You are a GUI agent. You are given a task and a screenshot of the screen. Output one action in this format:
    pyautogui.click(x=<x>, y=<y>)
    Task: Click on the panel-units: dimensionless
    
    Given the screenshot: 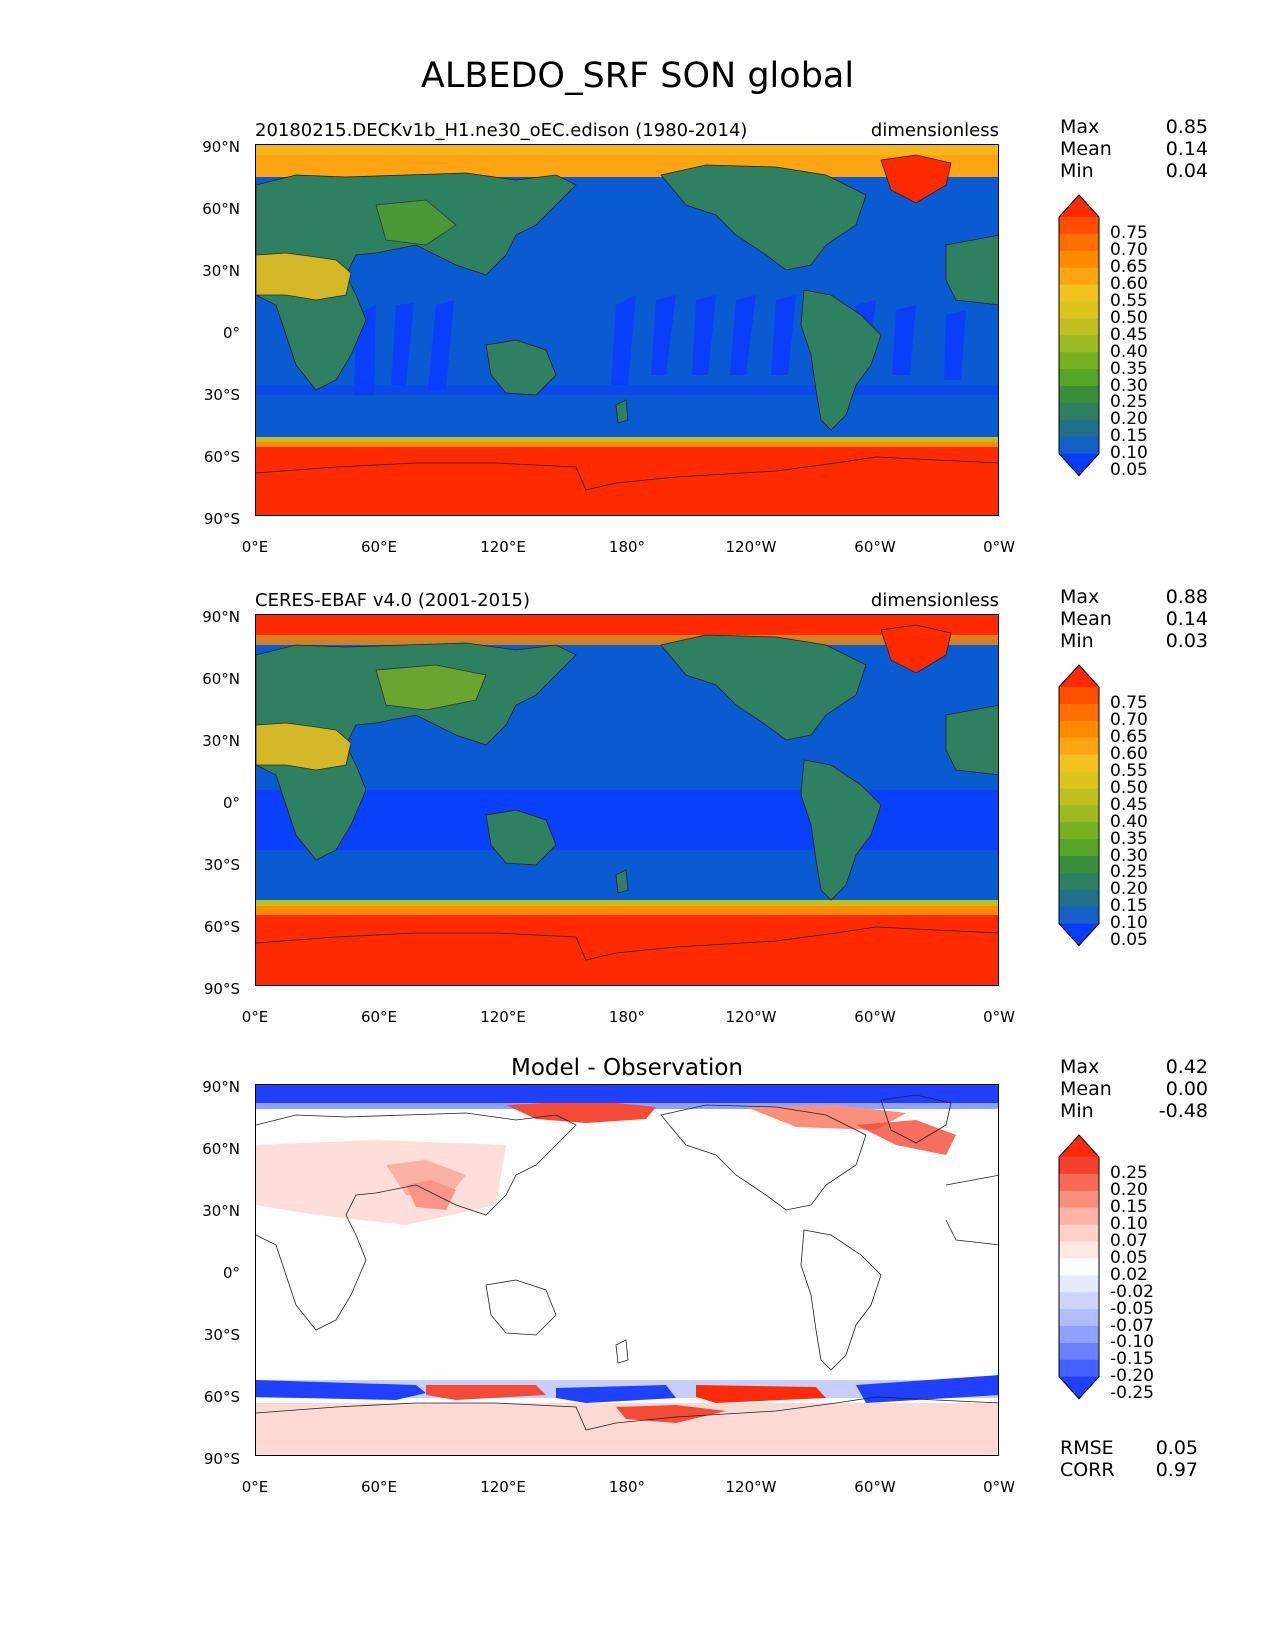 What is the action you would take?
    pyautogui.click(x=934, y=600)
    